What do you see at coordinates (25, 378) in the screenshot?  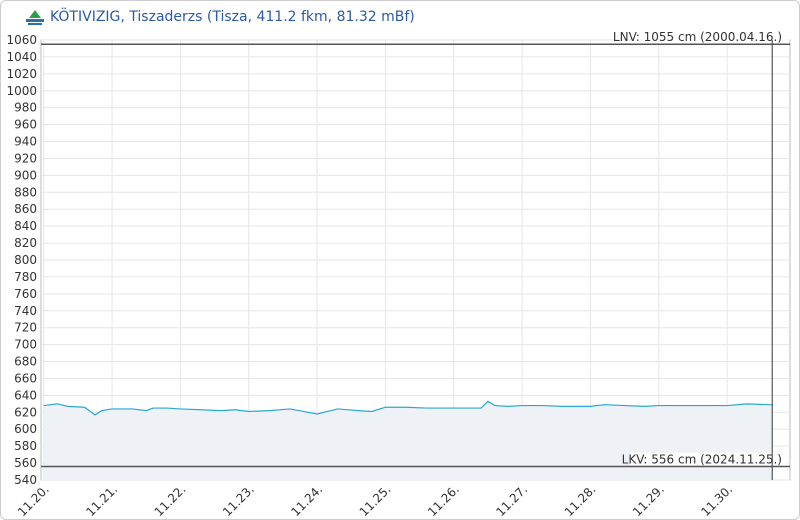 I see `y-tick-label: 660` at bounding box center [25, 378].